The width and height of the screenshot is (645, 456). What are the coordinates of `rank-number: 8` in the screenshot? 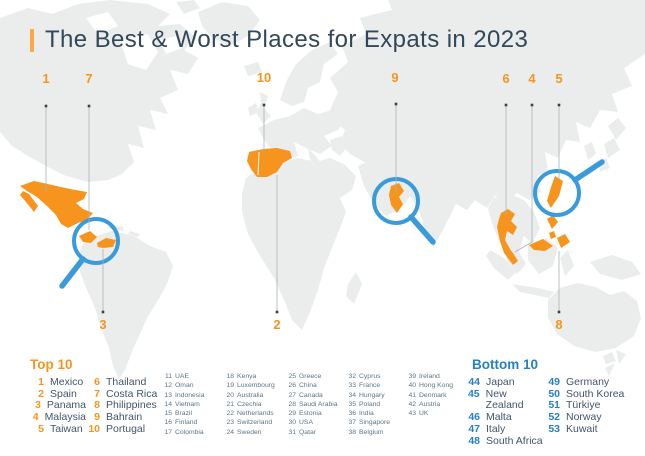 It's located at (97, 405).